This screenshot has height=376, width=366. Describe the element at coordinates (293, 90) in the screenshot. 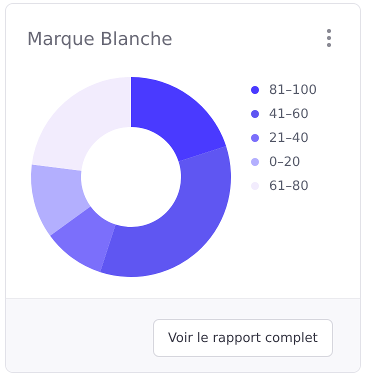

I see `legend-label: 81–100` at that location.